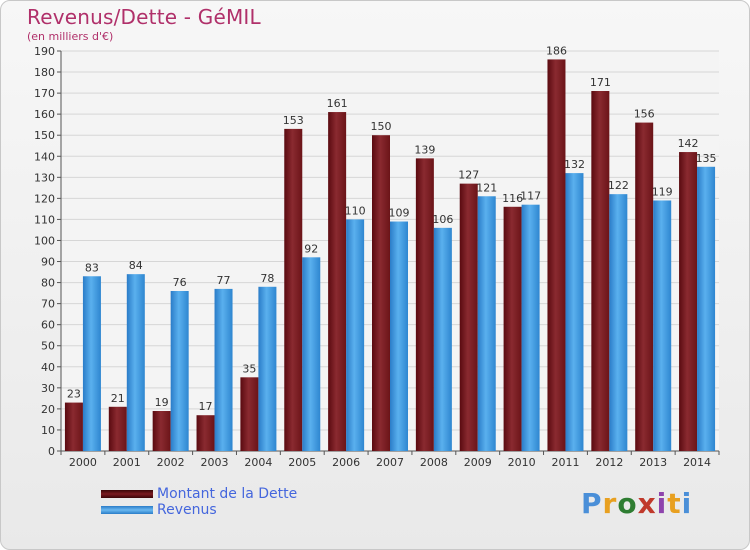 Image resolution: width=750 pixels, height=550 pixels. I want to click on legend-label-debt: Montant de la Dette, so click(227, 494).